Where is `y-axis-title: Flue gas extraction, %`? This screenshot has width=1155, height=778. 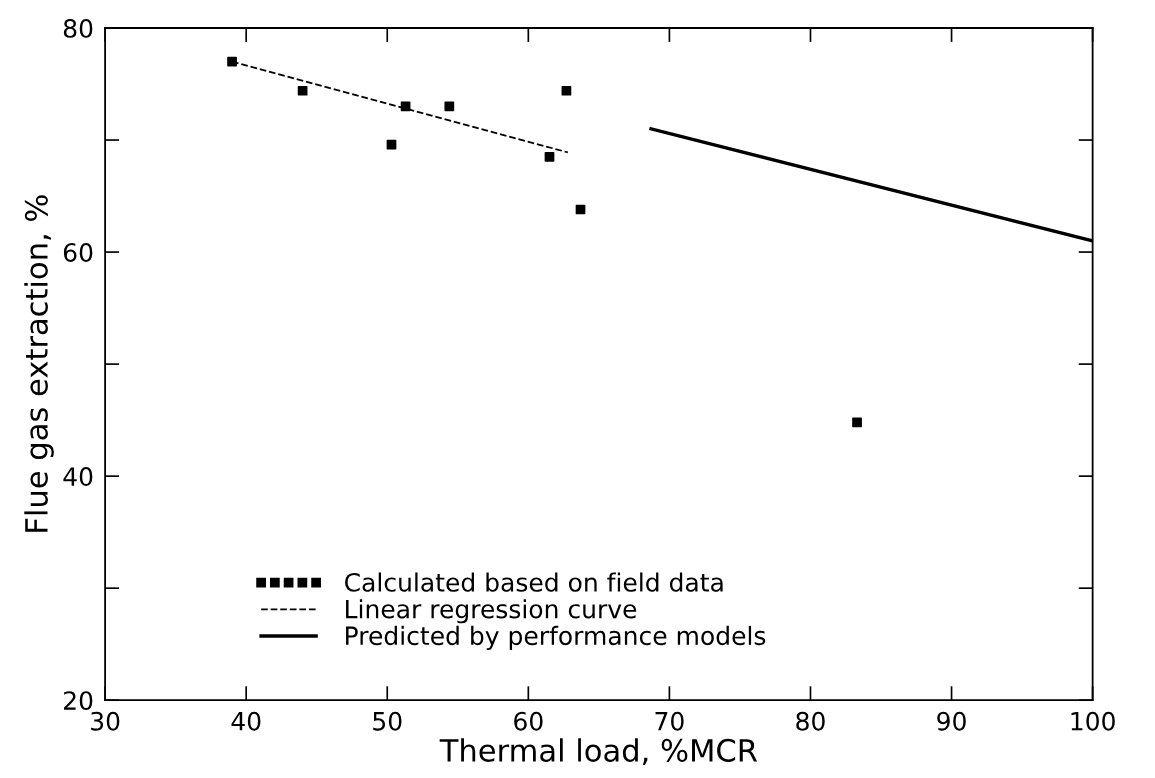
y-axis-title: Flue gas extraction, % is located at coordinates (39, 363).